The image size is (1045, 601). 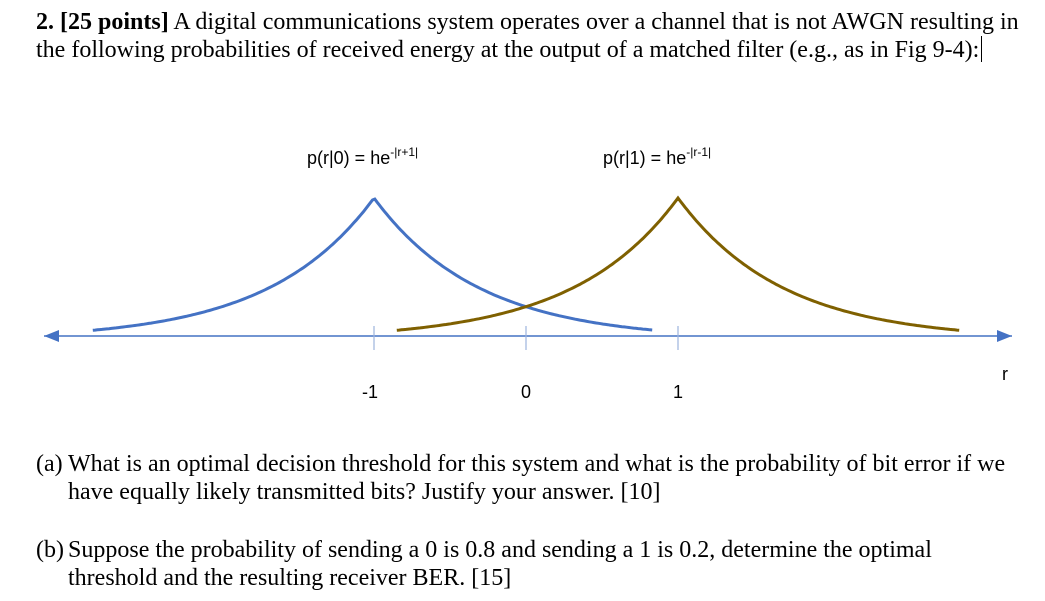 What do you see at coordinates (362, 156) in the screenshot?
I see `pdf-bit-0-label: p(r|0) = he-|r+1|` at bounding box center [362, 156].